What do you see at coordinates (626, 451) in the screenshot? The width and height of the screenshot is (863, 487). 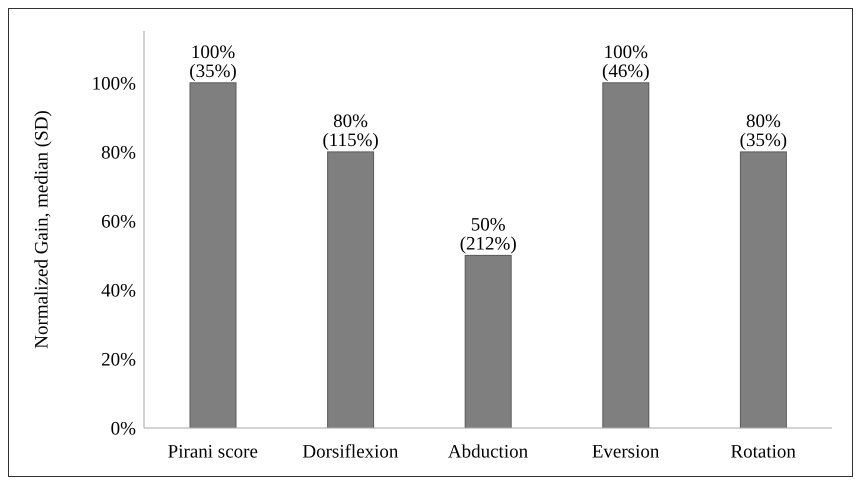 I see `x-tick-label: Eversion` at bounding box center [626, 451].